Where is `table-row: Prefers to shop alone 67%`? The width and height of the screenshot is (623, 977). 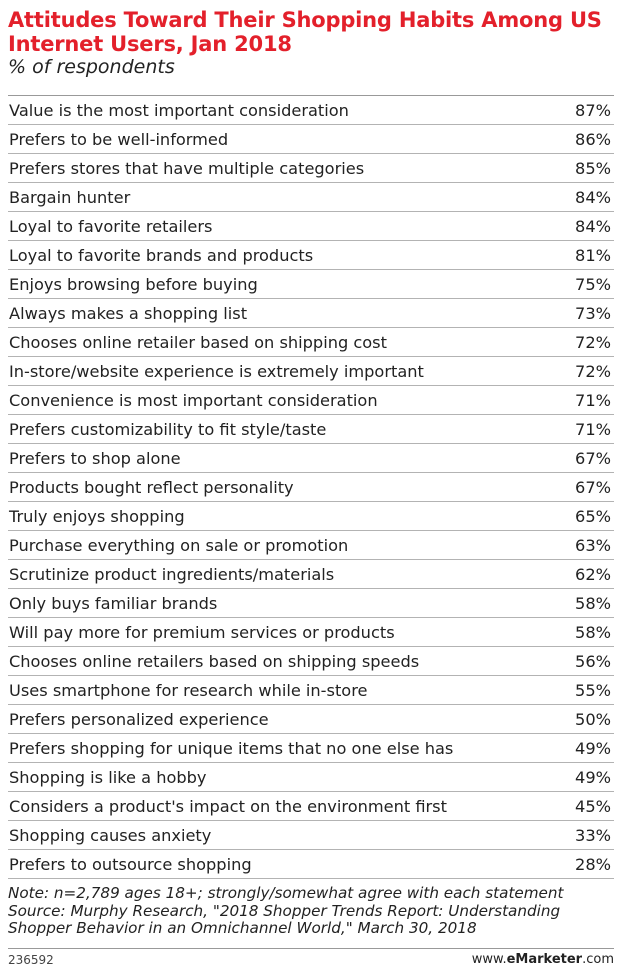 table-row: Prefers to shop alone 67% is located at coordinates (311, 458).